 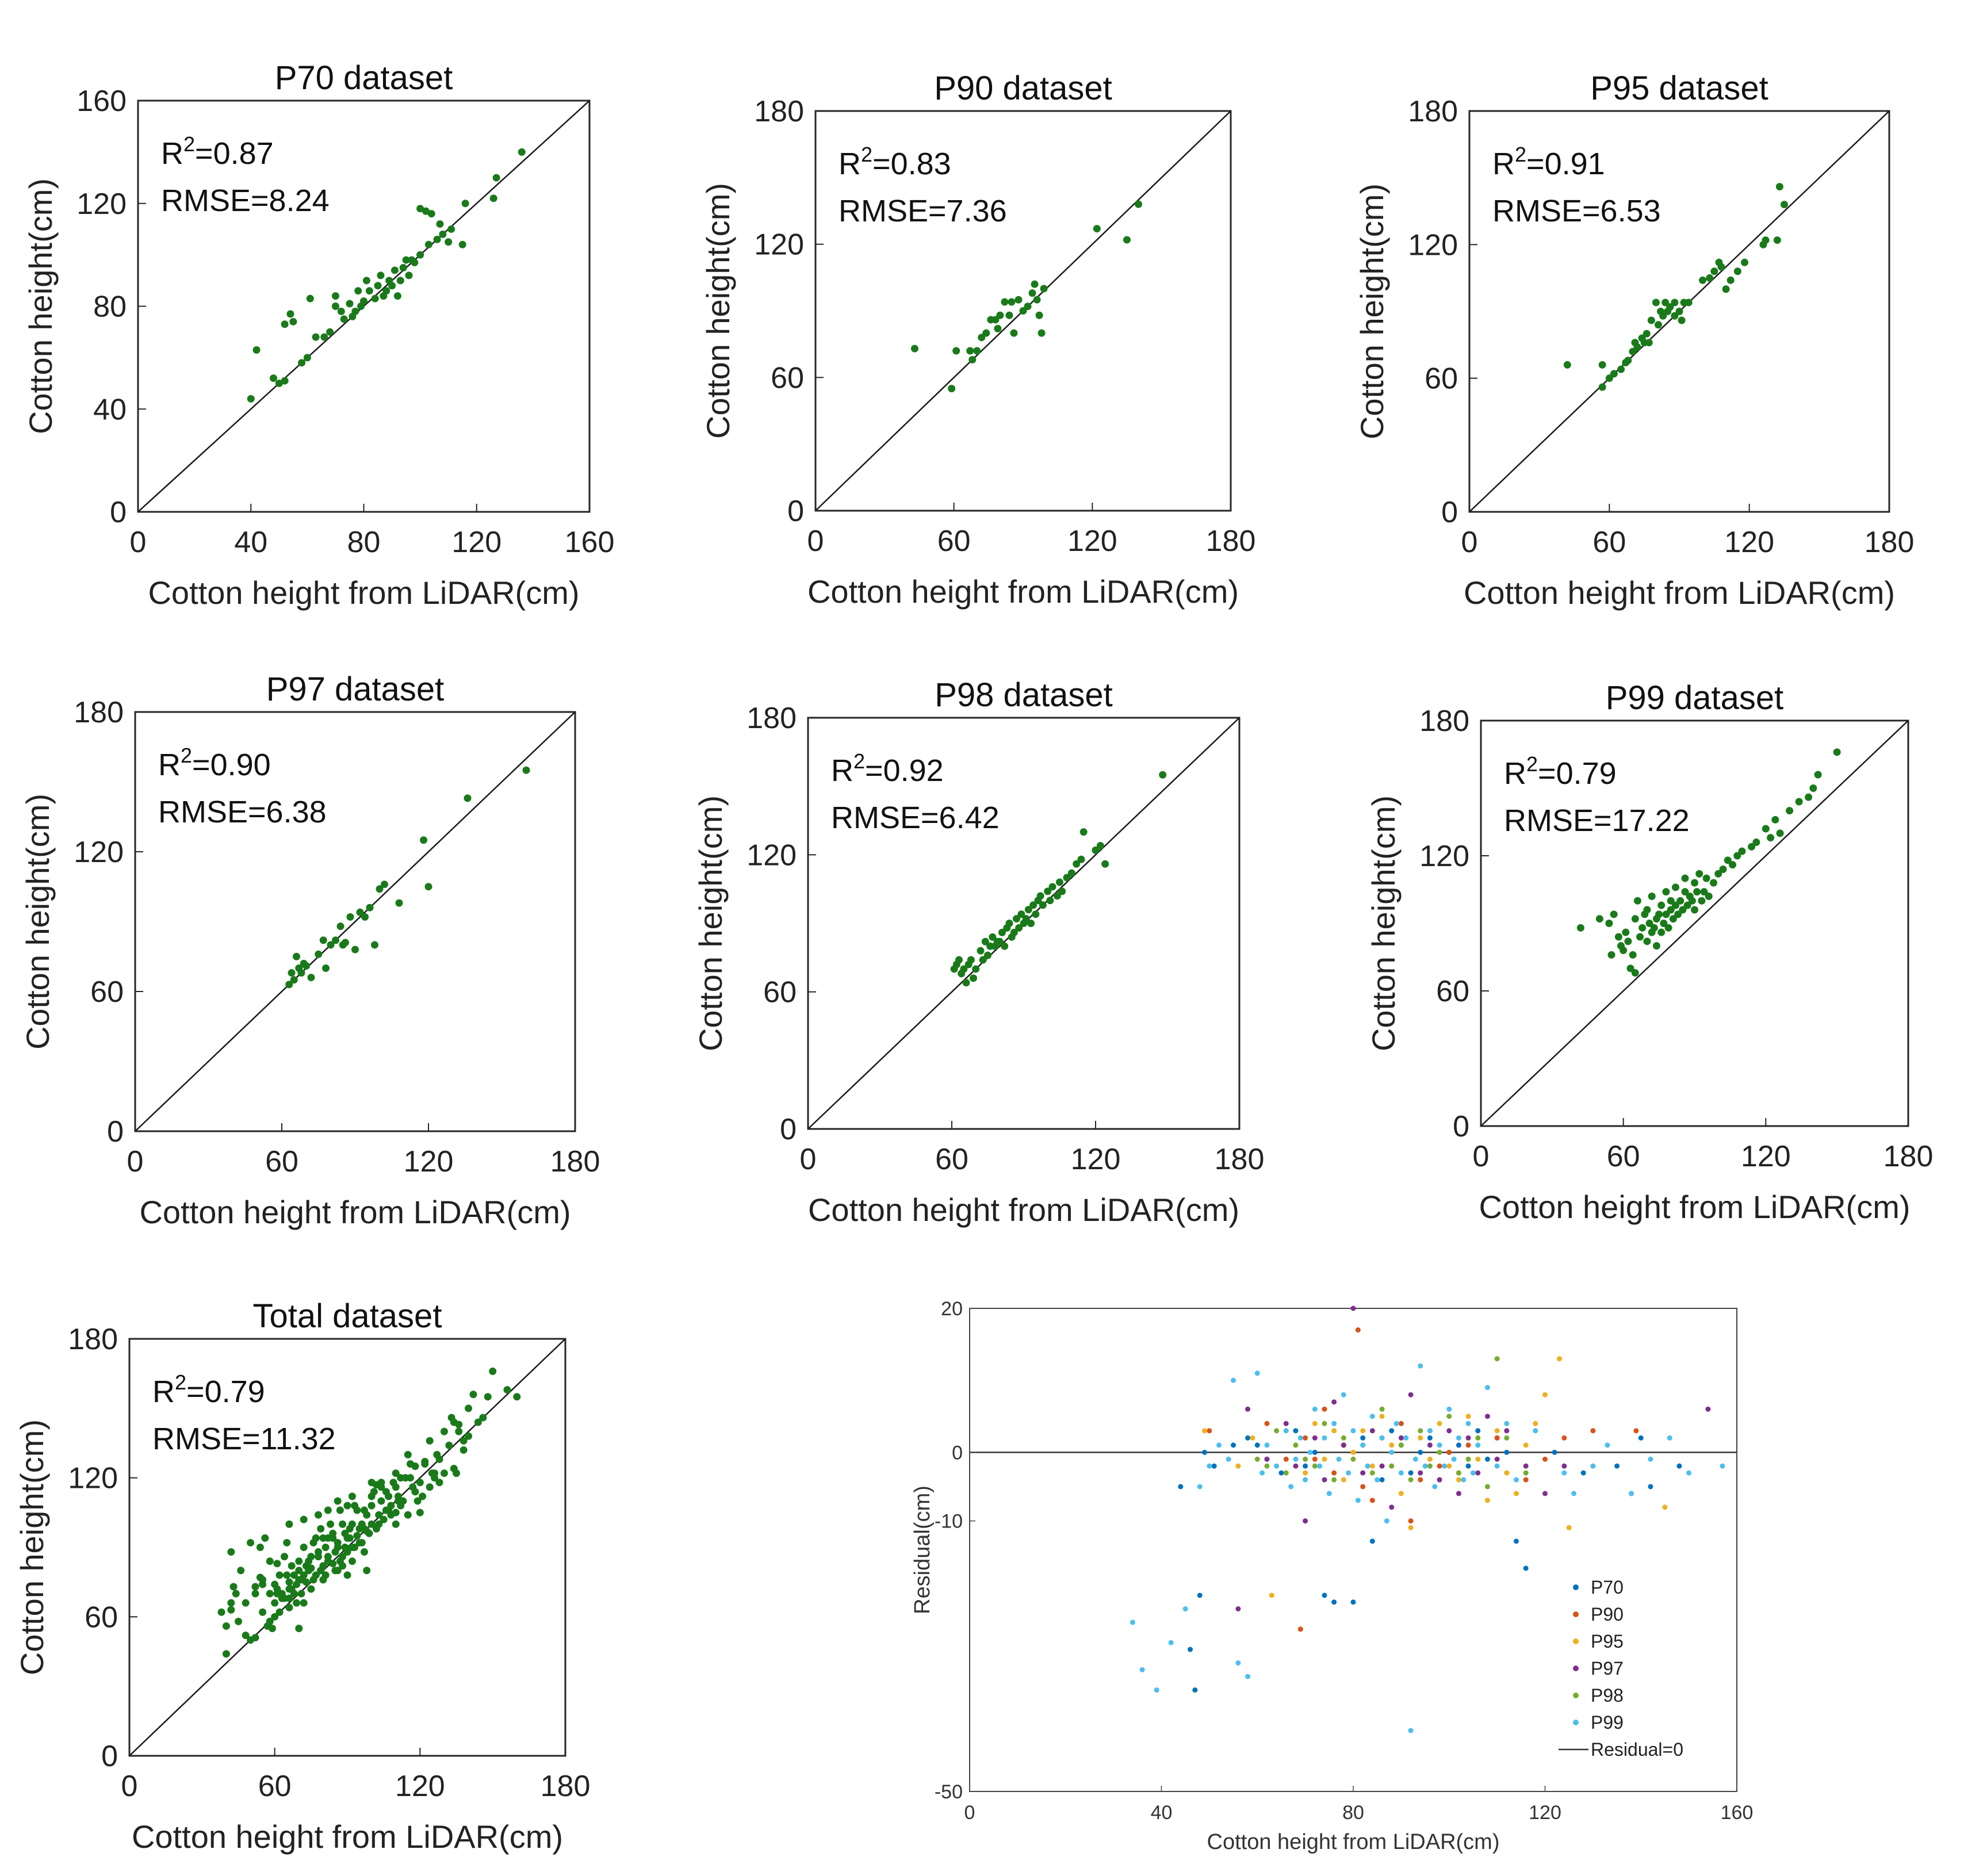 I want to click on x-tick-label: 0, so click(x=1481, y=1156).